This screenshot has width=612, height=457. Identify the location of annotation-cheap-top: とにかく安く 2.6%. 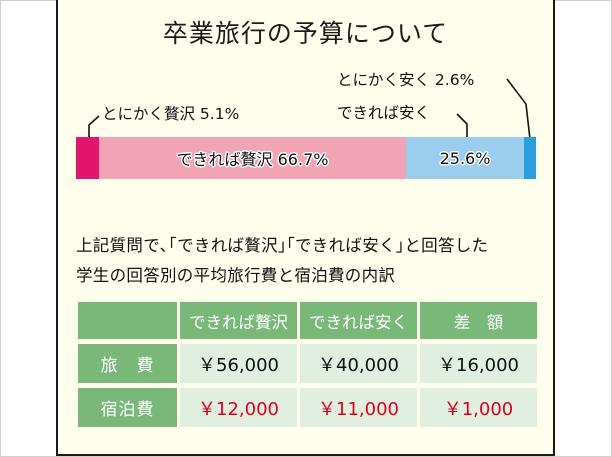
(406, 80).